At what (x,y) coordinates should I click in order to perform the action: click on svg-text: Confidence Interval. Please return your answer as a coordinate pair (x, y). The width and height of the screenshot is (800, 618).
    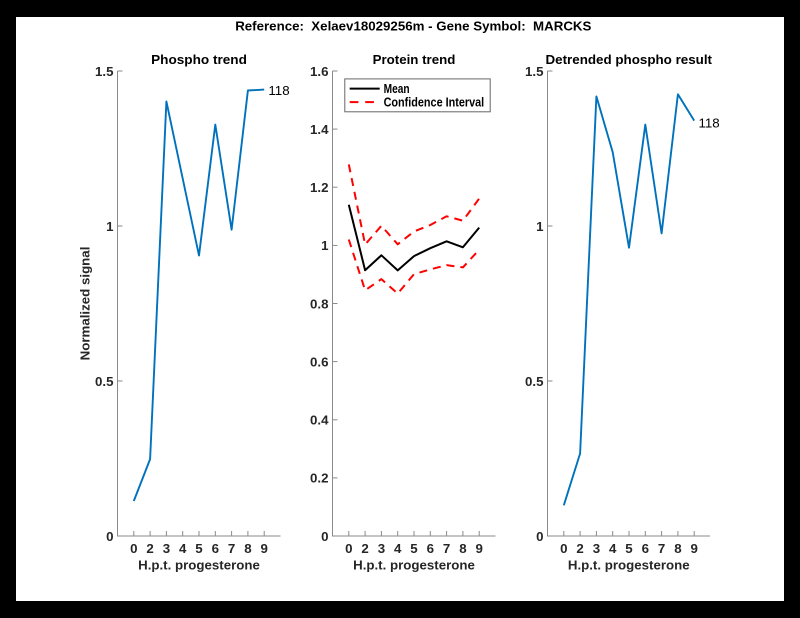
    Looking at the image, I should click on (434, 102).